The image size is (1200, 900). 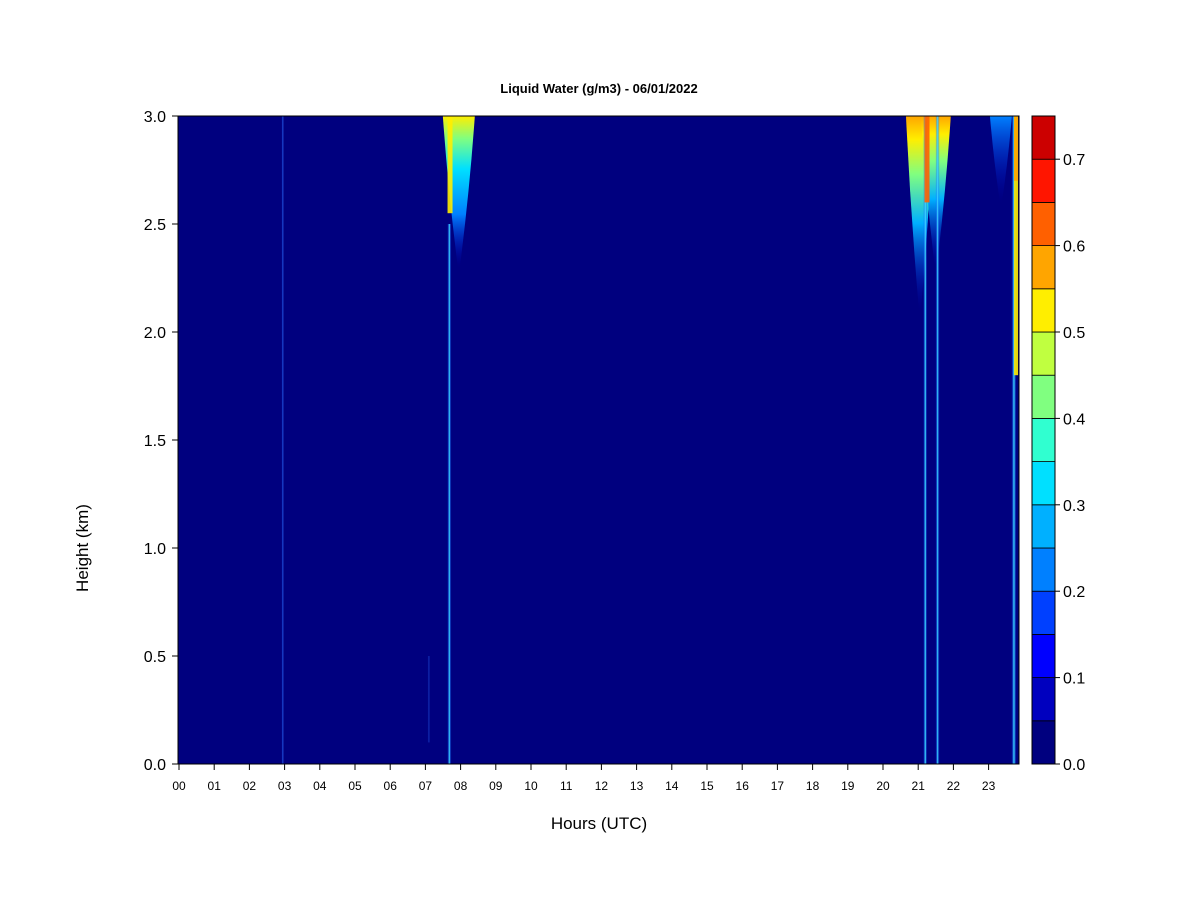 What do you see at coordinates (954, 786) in the screenshot?
I see `x-tick-label: 22` at bounding box center [954, 786].